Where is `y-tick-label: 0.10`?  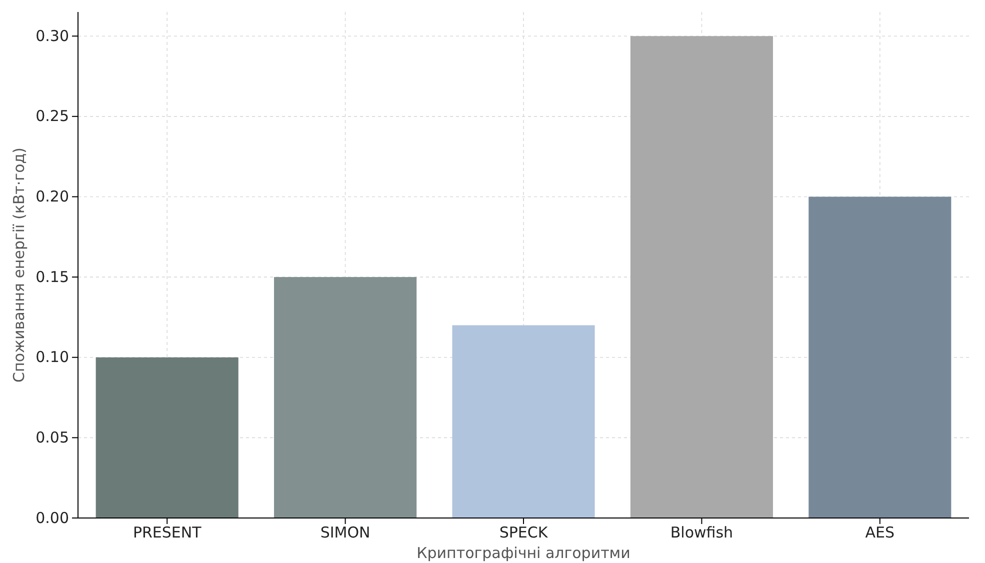 y-tick-label: 0.10 is located at coordinates (52, 357).